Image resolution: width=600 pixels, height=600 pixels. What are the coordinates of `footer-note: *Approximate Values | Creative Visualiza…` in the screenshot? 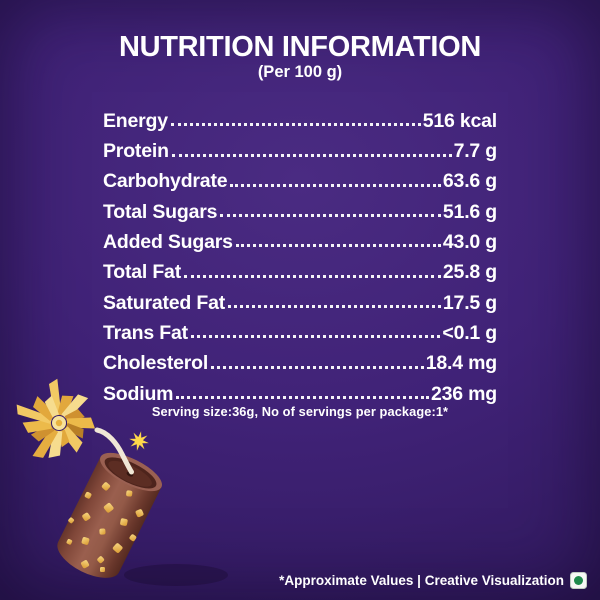 It's located at (421, 580).